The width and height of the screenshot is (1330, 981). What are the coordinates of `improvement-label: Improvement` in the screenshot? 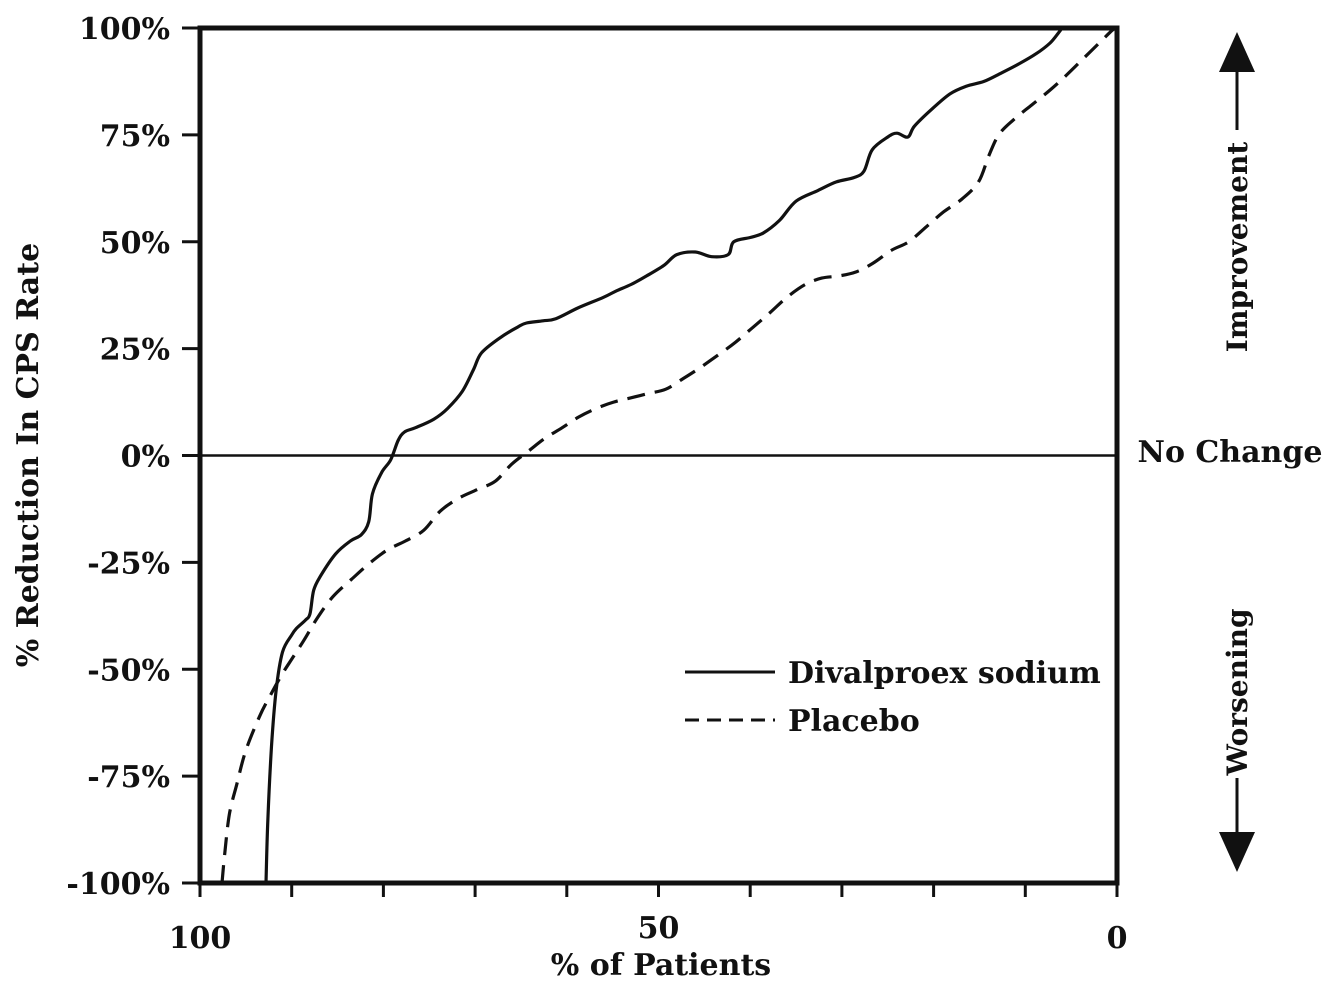 It's located at (1237, 247).